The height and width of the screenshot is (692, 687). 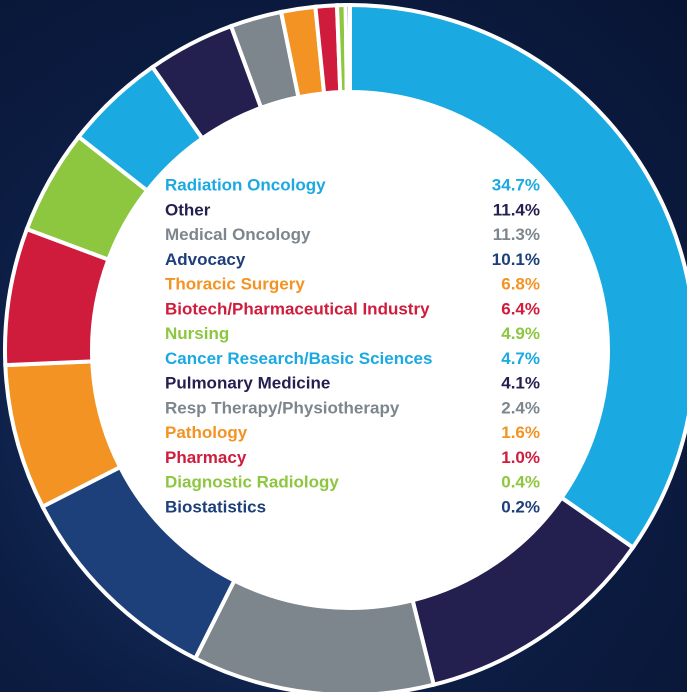 I want to click on value-label: 0.4%, so click(x=520, y=482).